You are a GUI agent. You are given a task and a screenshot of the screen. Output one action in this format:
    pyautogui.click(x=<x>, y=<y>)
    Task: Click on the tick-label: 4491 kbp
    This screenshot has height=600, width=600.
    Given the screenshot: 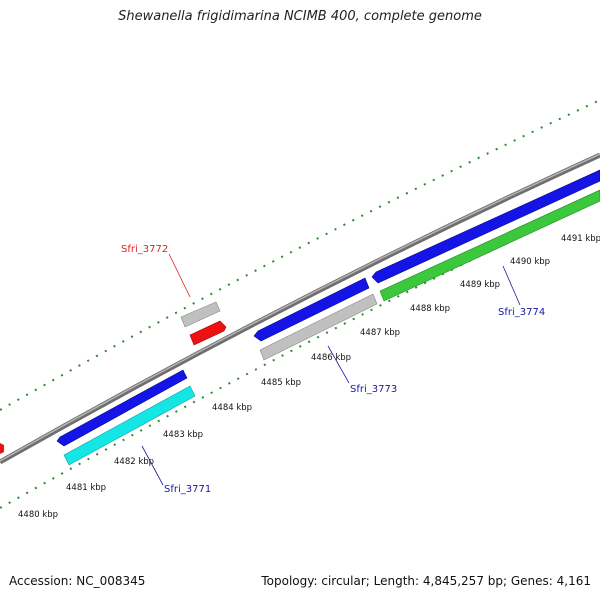 What is the action you would take?
    pyautogui.click(x=580, y=239)
    